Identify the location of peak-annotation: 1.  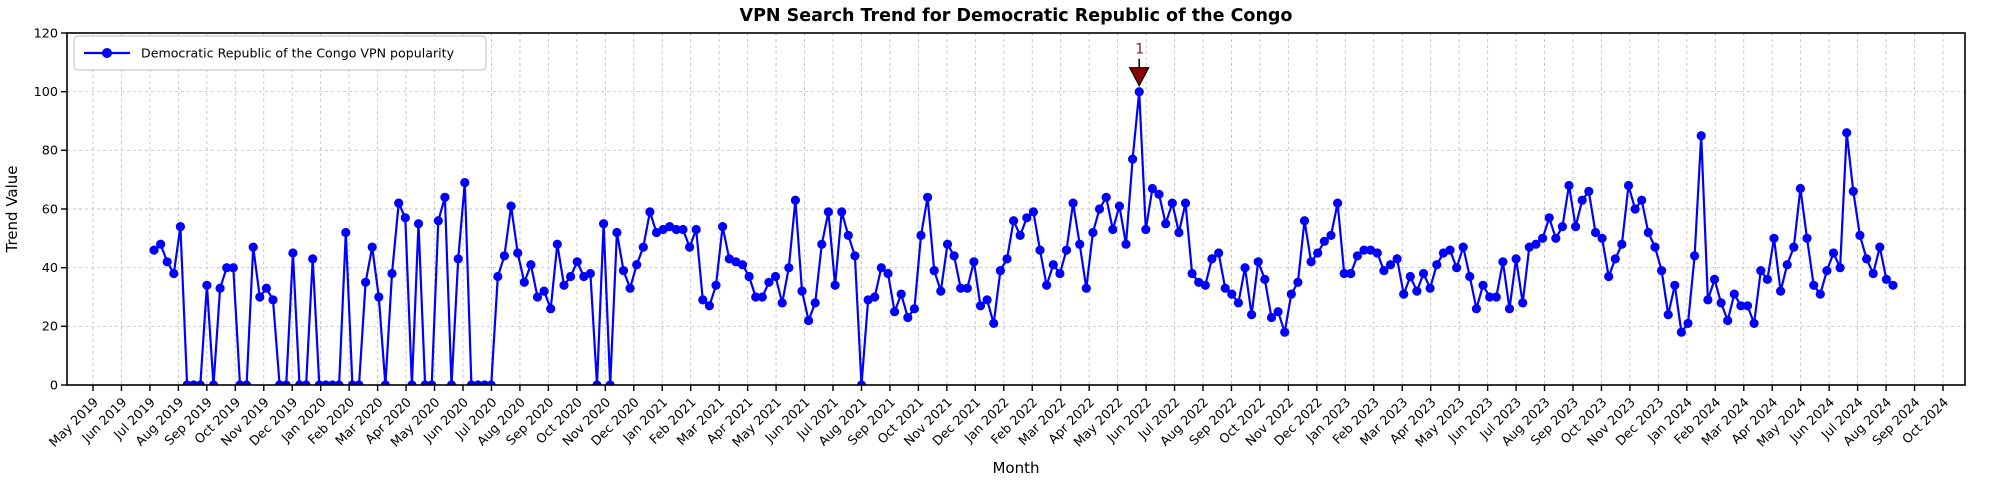
(1139, 64).